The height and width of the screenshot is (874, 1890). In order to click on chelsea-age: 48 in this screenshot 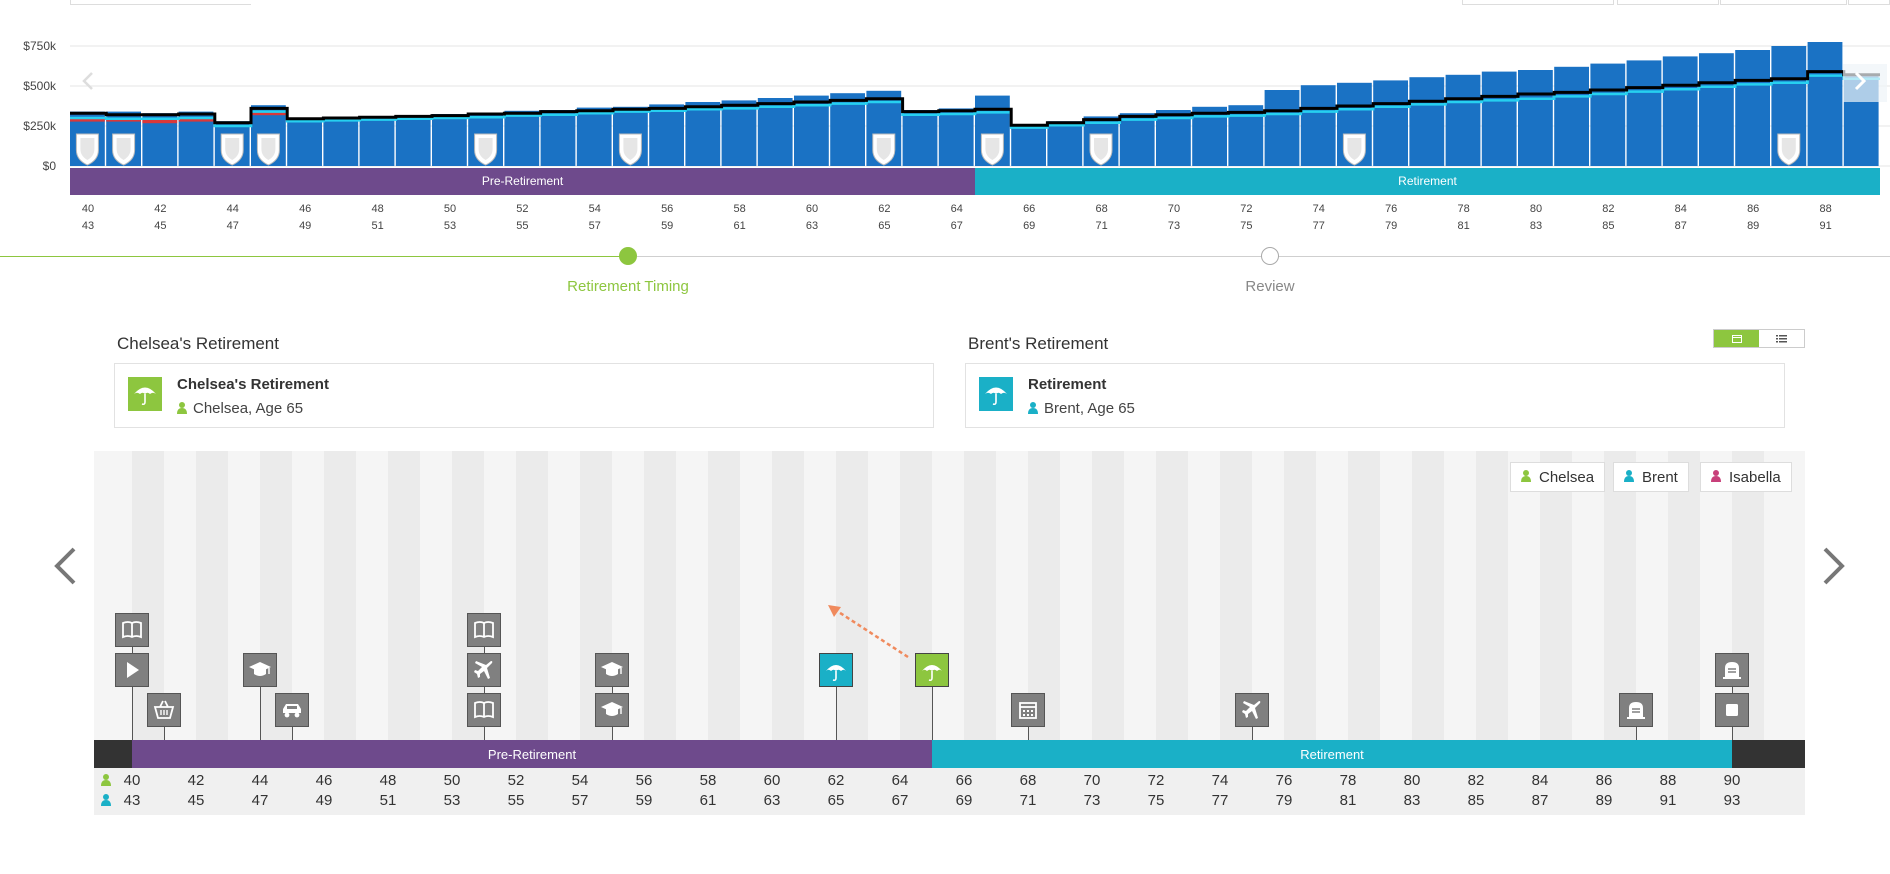, I will do `click(388, 780)`.